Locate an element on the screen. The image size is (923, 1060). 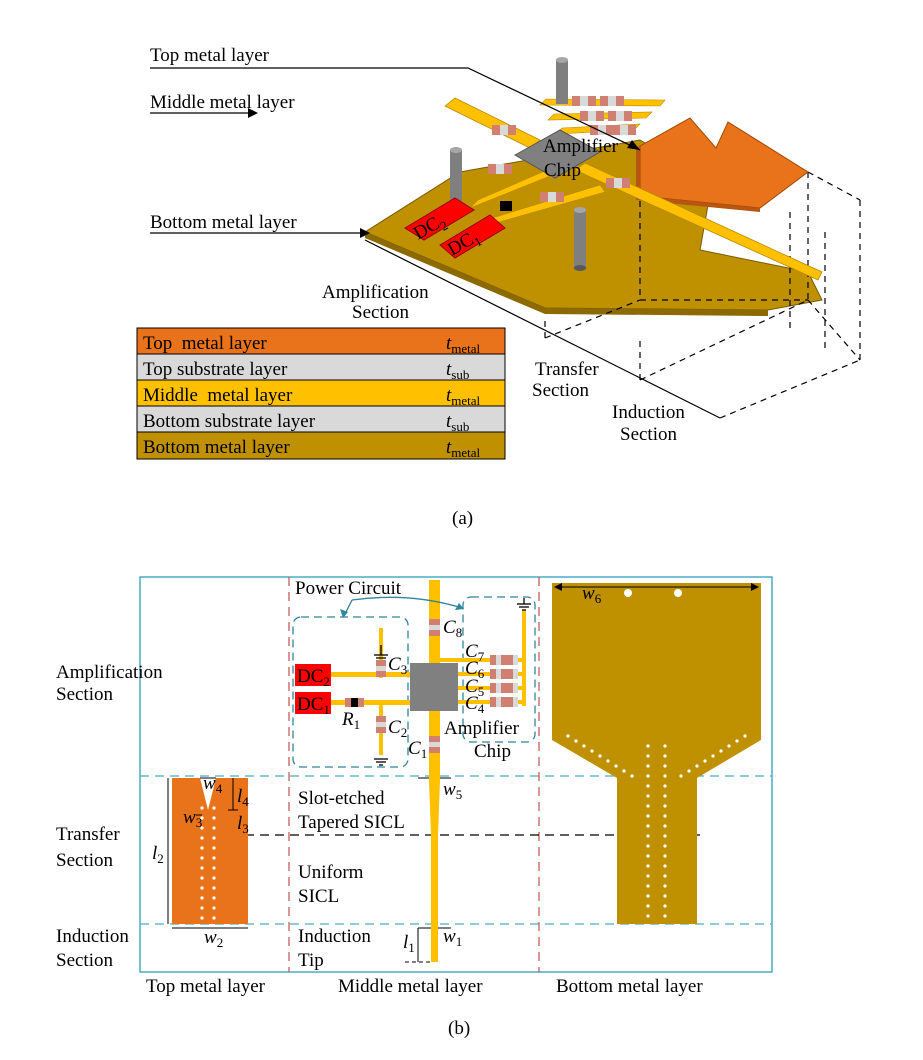
dc1-label: DC1 is located at coordinates (313, 705).